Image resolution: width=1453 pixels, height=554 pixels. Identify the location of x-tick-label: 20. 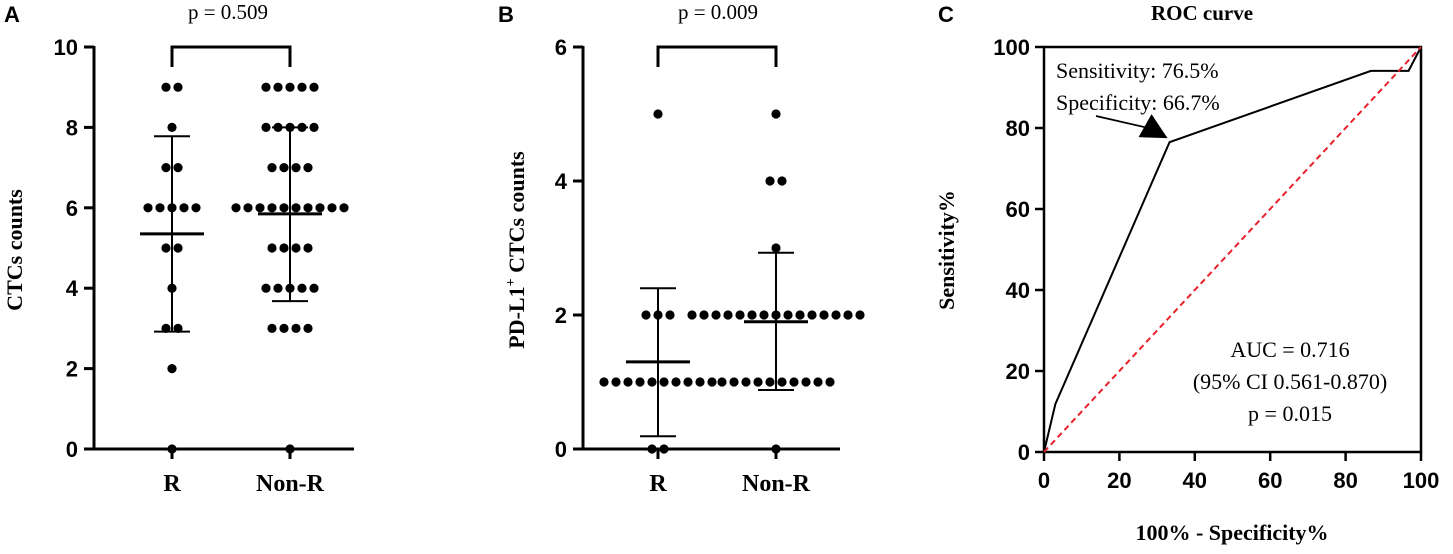
(1119, 480).